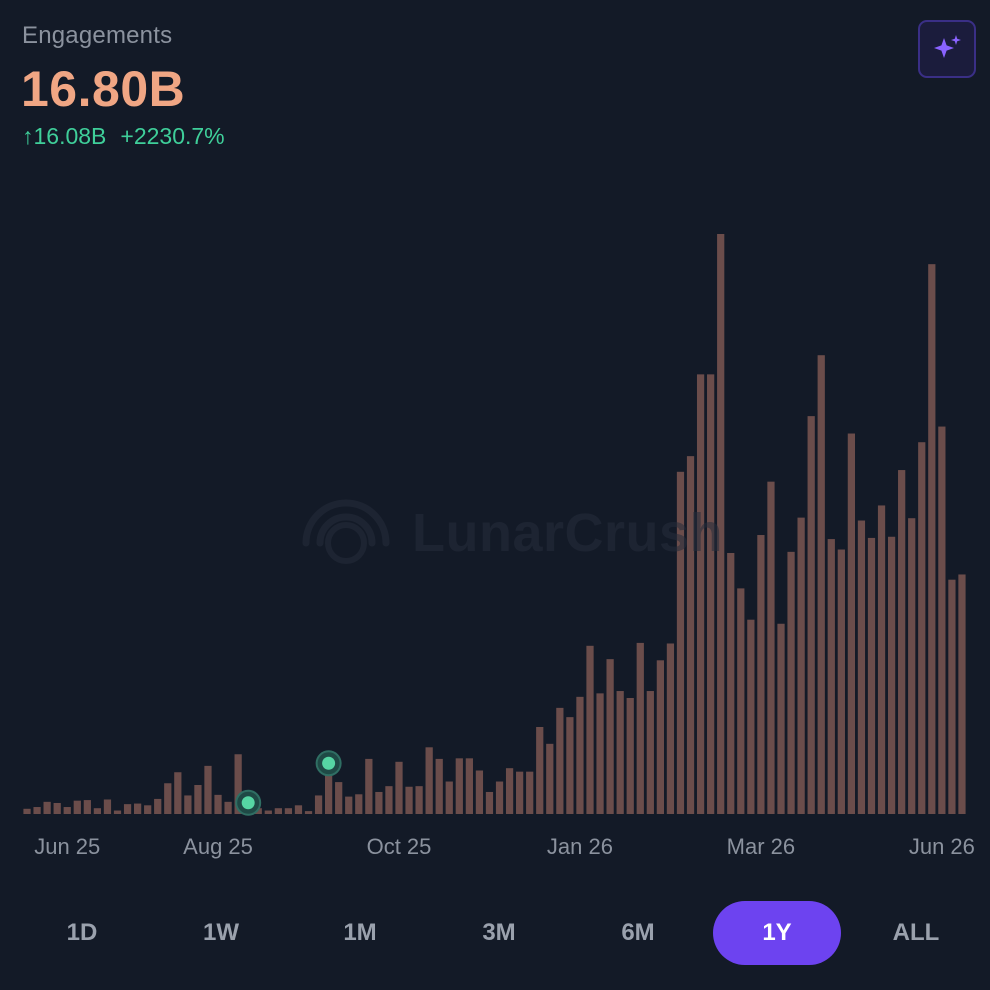 The image size is (990, 990). Describe the element at coordinates (777, 933) in the screenshot. I see `range-tab-1y: 1Y` at that location.